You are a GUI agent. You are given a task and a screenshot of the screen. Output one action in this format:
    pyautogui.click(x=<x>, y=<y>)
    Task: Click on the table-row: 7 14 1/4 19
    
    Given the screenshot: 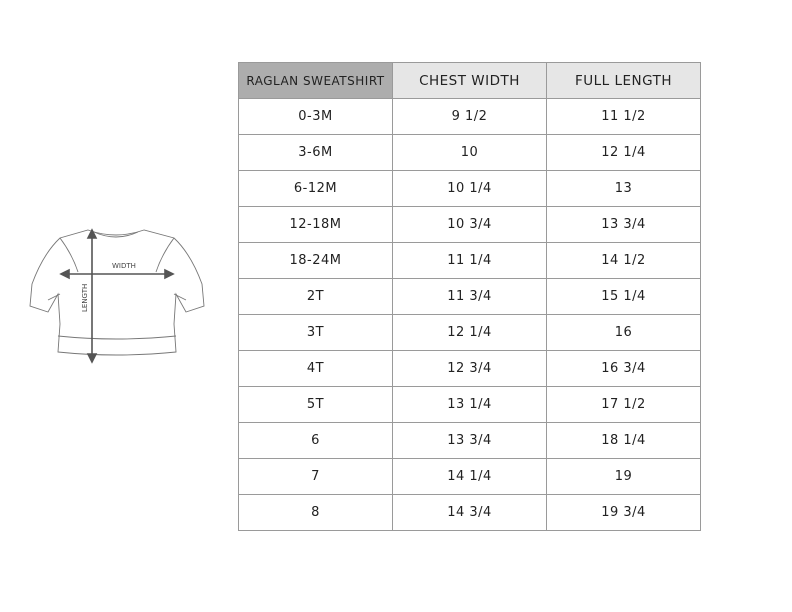 What is the action you would take?
    pyautogui.click(x=469, y=476)
    